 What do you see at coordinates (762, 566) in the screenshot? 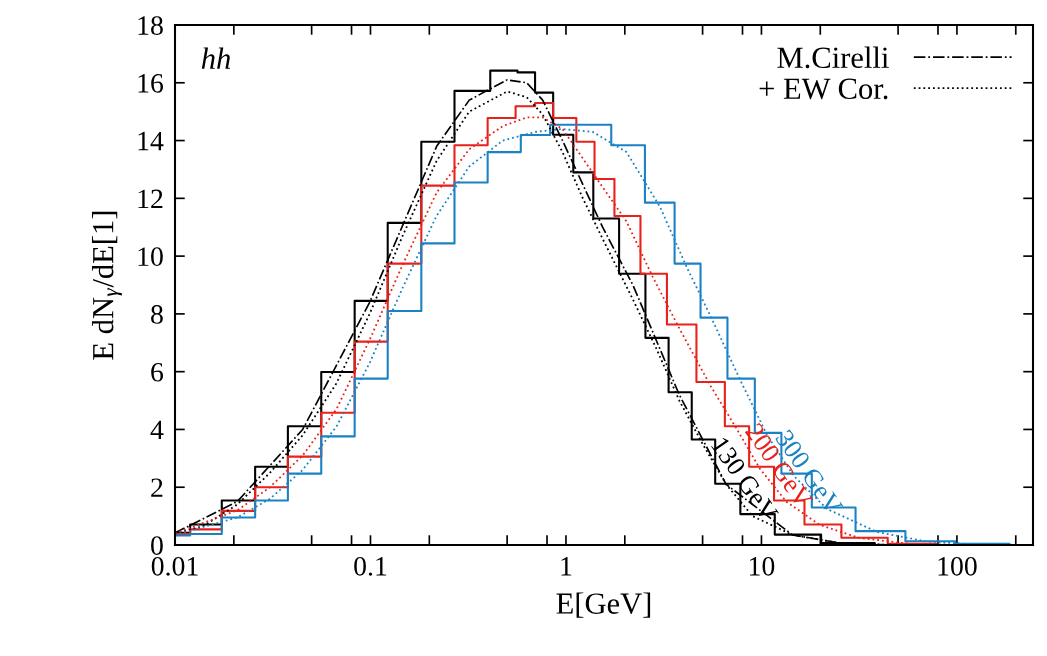
I see `x-tick-label: 10` at bounding box center [762, 566].